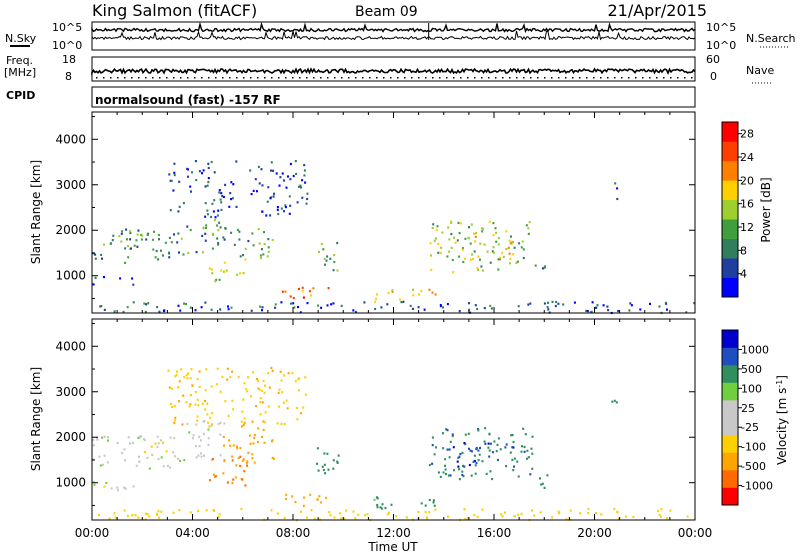 This screenshot has width=800, height=554. I want to click on noise-left-tick-top: 10^5, so click(67, 27).